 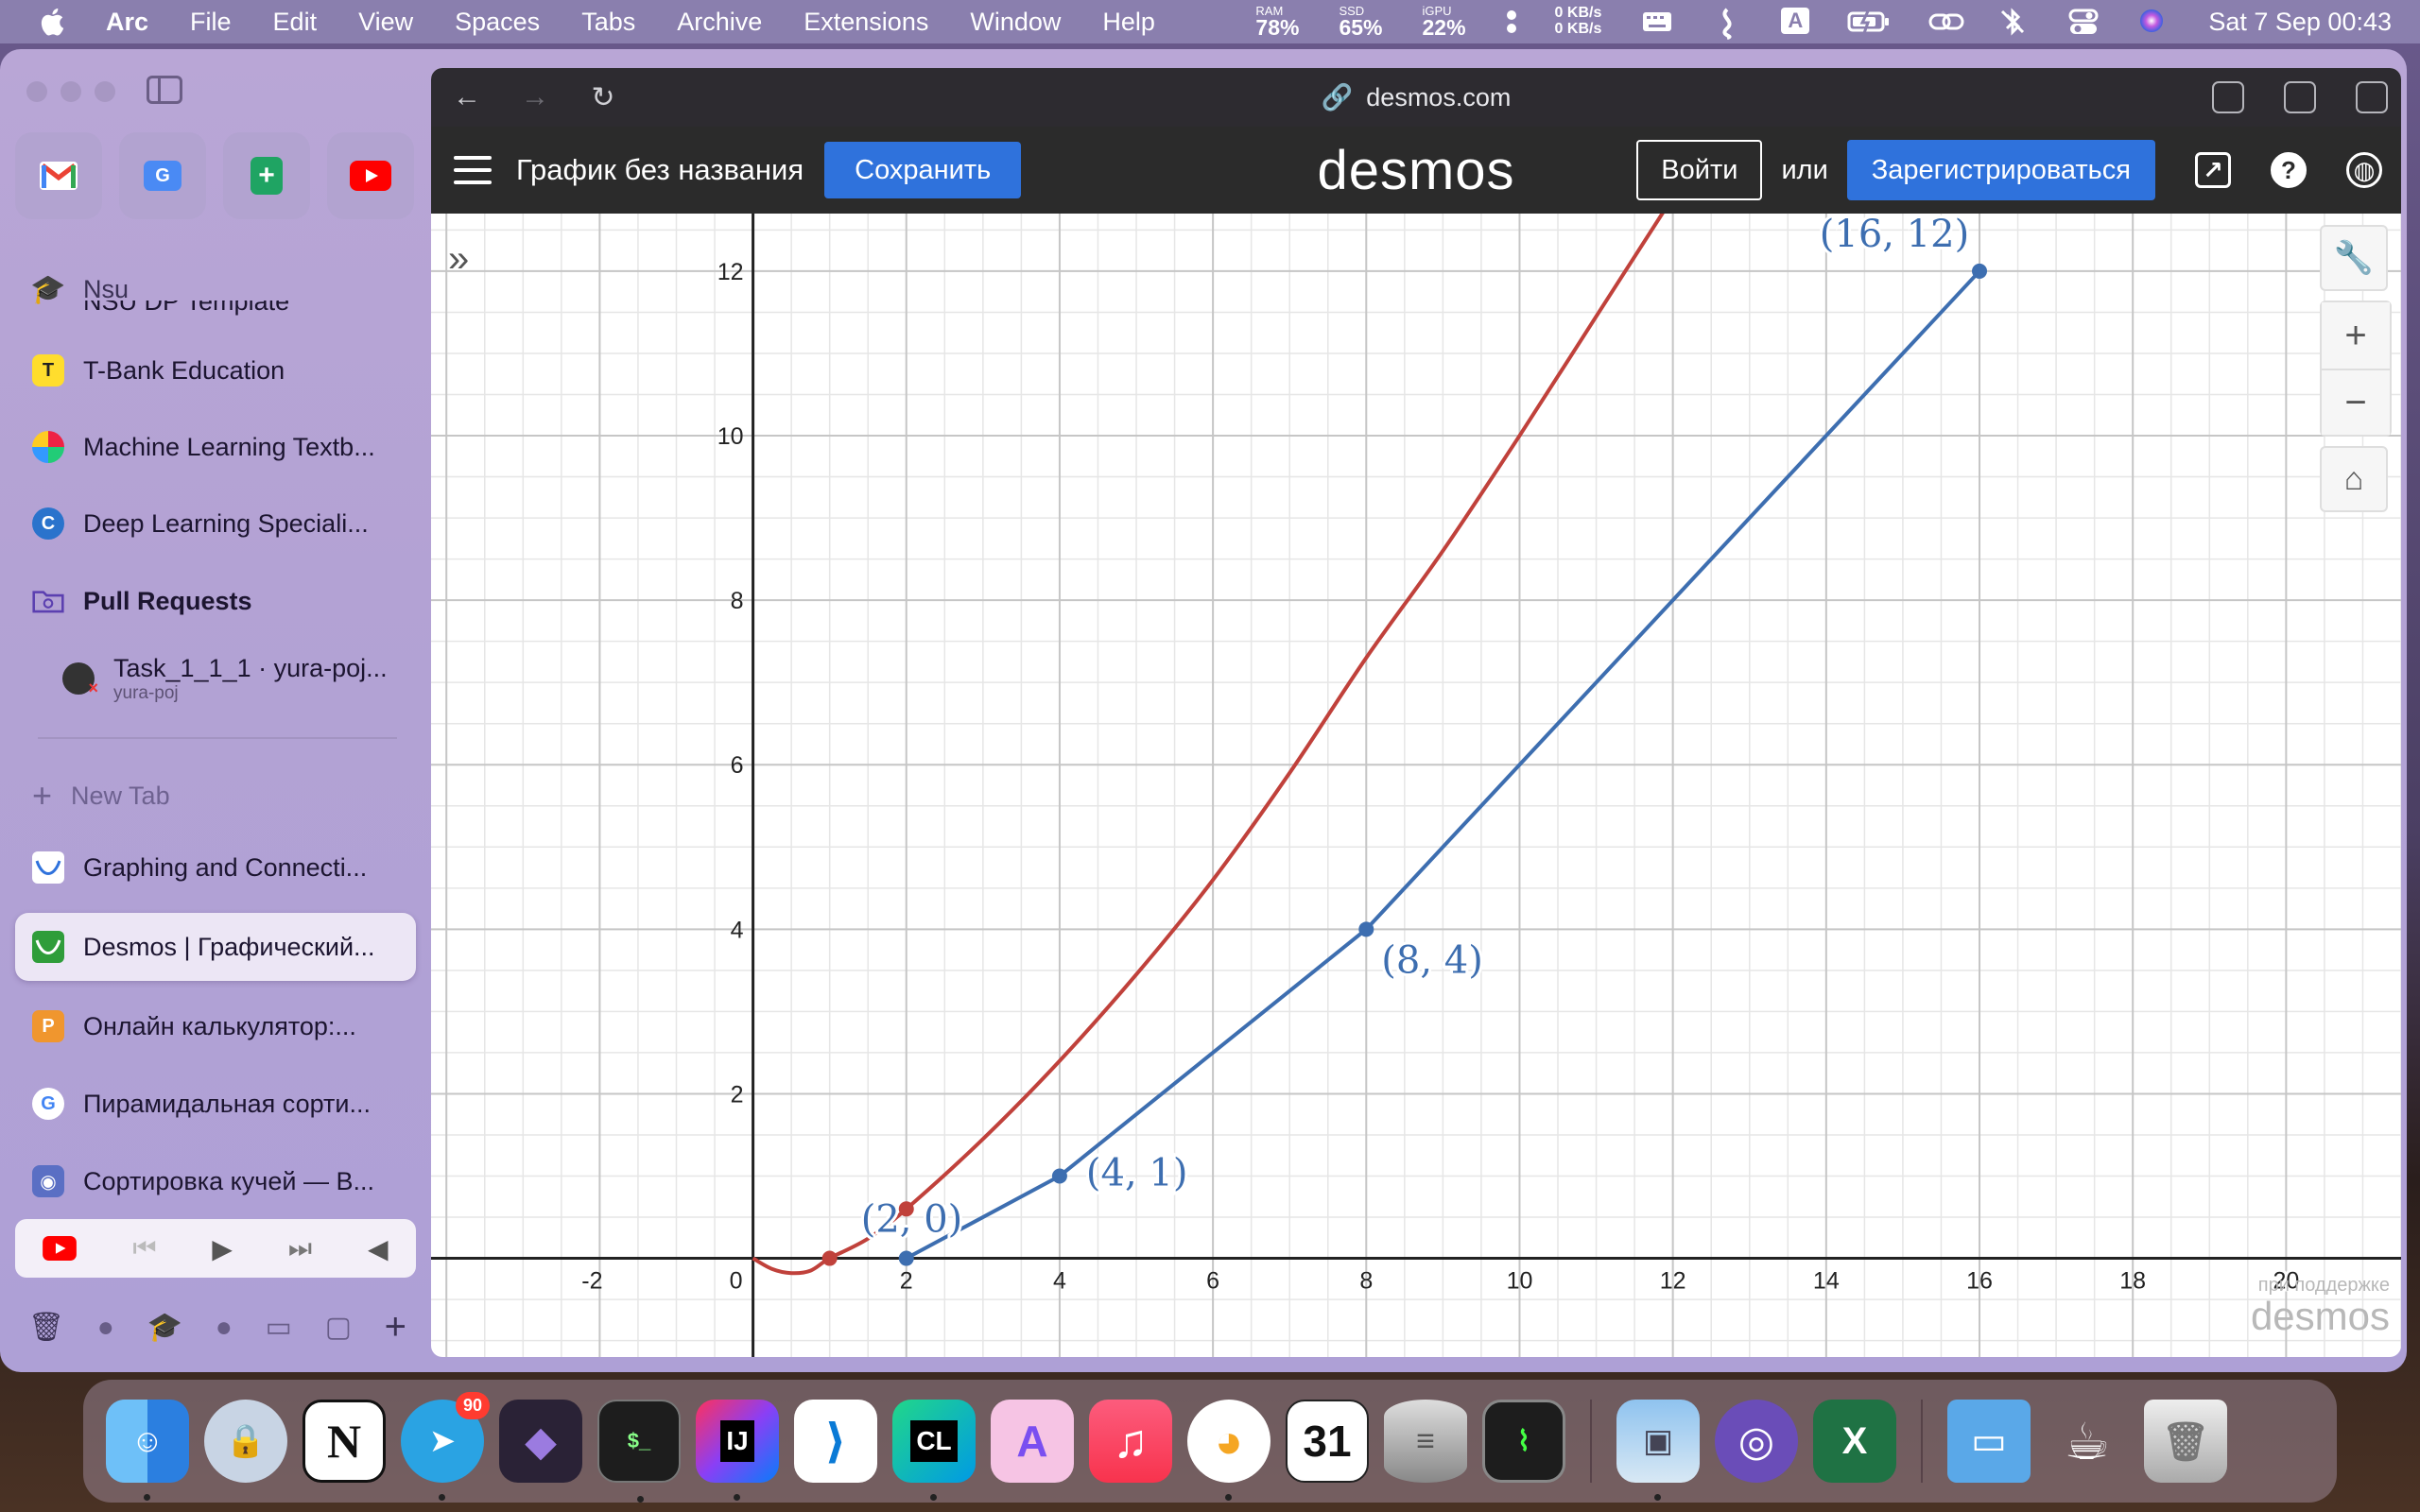 What do you see at coordinates (1360, 22) in the screenshot?
I see `ssd-stat: SSD 65%` at bounding box center [1360, 22].